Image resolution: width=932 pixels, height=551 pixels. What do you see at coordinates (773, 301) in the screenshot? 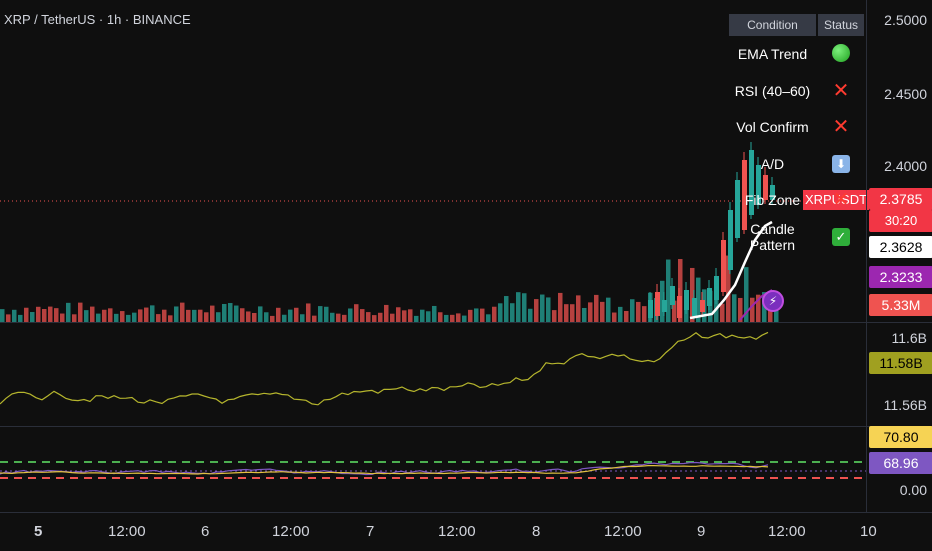
I see `lightning-icon: ⚡` at bounding box center [773, 301].